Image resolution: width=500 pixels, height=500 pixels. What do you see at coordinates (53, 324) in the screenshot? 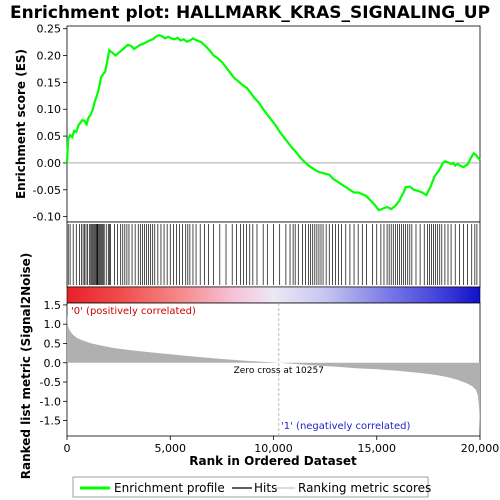
I see `metric-y-tick-label: 1.0` at bounding box center [53, 324].